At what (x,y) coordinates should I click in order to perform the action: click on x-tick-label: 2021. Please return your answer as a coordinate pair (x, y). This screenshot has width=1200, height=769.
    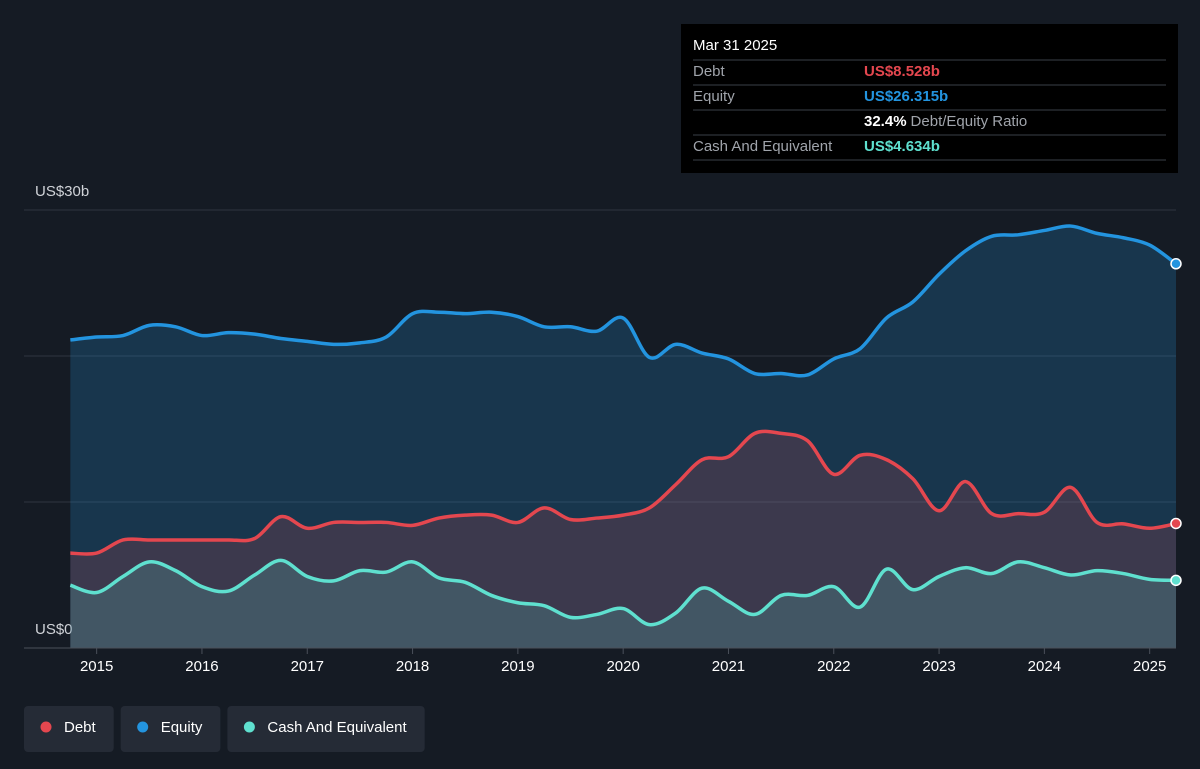
    Looking at the image, I should click on (728, 666).